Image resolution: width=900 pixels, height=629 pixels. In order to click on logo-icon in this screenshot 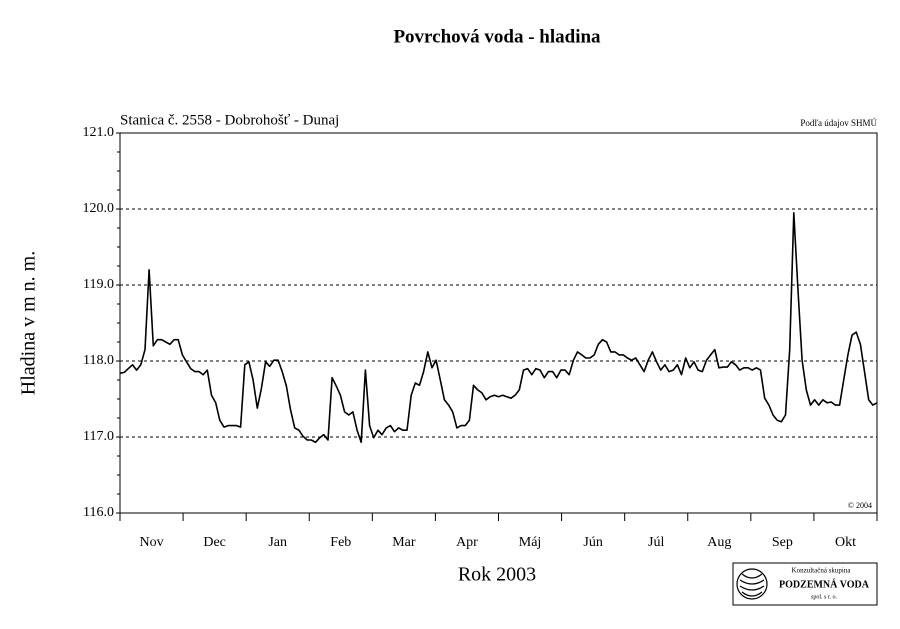, I will do `click(752, 584)`.